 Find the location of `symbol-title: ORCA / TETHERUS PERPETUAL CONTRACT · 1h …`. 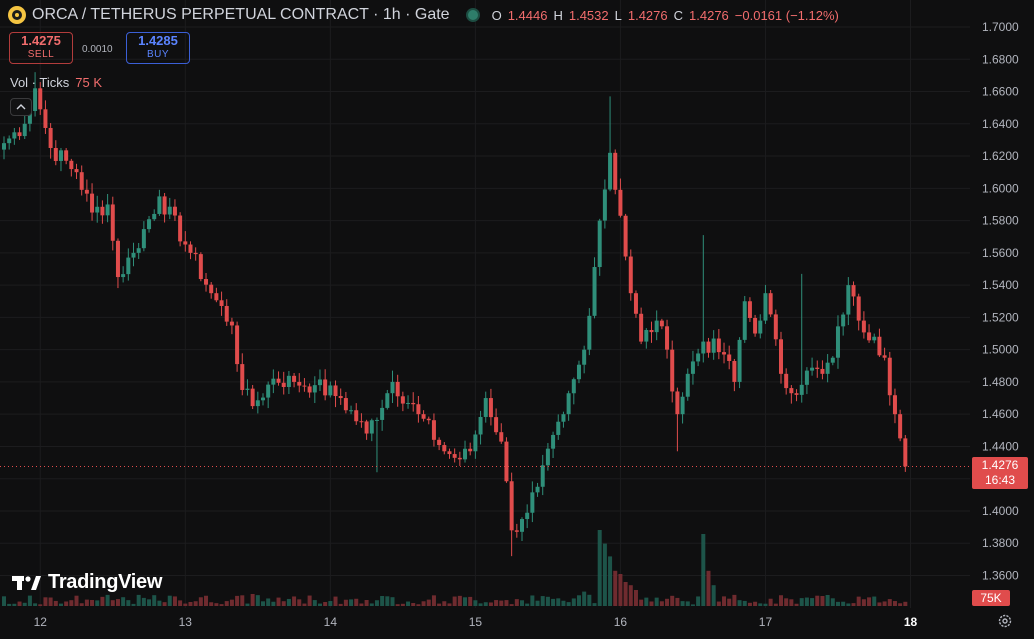

symbol-title: ORCA / TETHERUS PERPETUAL CONTRACT · 1h … is located at coordinates (241, 14).